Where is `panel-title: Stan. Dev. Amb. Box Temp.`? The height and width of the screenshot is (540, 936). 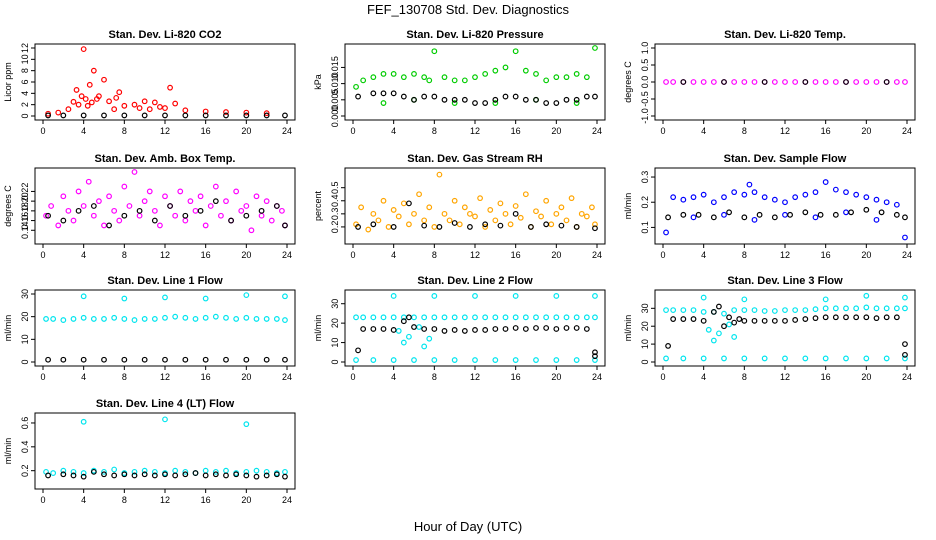
panel-title: Stan. Dev. Amb. Box Temp. is located at coordinates (165, 159).